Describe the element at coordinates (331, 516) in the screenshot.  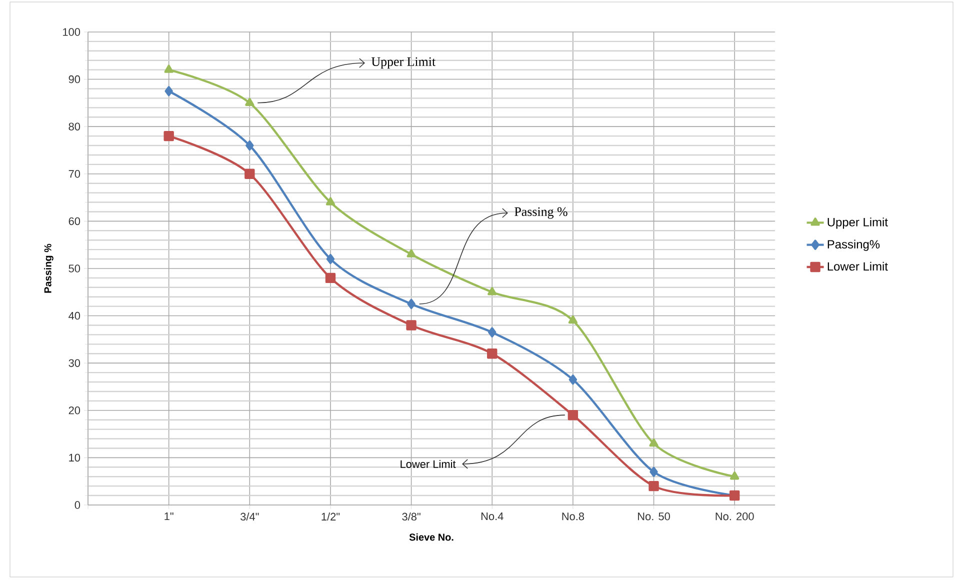
I see `x-tick-label: 1/2"` at that location.